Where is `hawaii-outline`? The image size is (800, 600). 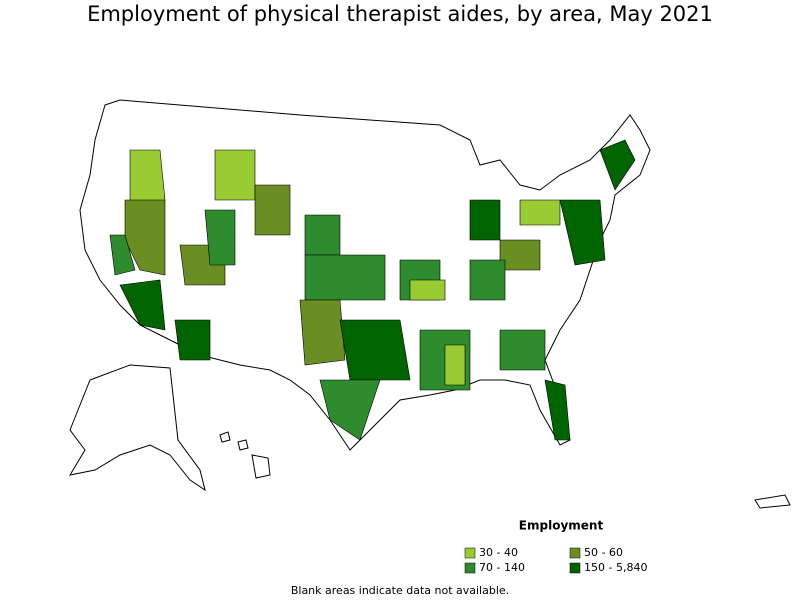
hawaii-outline is located at coordinates (245, 455).